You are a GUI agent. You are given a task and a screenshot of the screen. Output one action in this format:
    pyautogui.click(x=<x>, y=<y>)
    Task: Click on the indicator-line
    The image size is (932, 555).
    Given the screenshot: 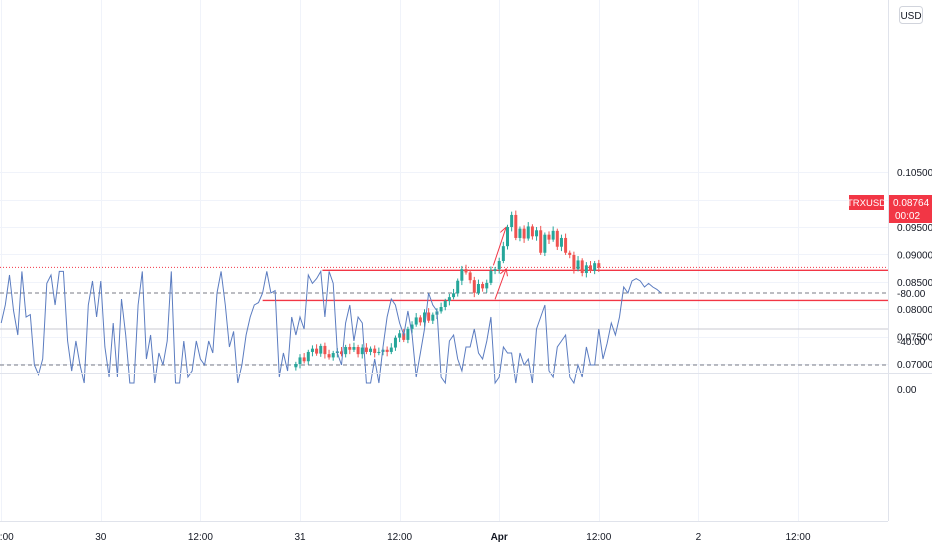 What is the action you would take?
    pyautogui.click(x=331, y=327)
    